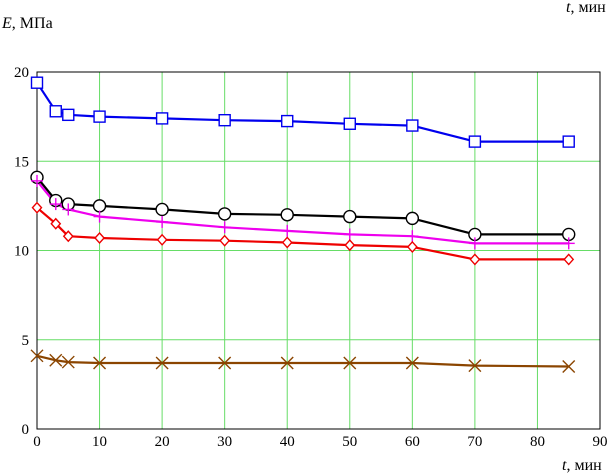 This screenshot has width=615, height=475. What do you see at coordinates (600, 442) in the screenshot?
I see `x-tick-label: 90` at bounding box center [600, 442].